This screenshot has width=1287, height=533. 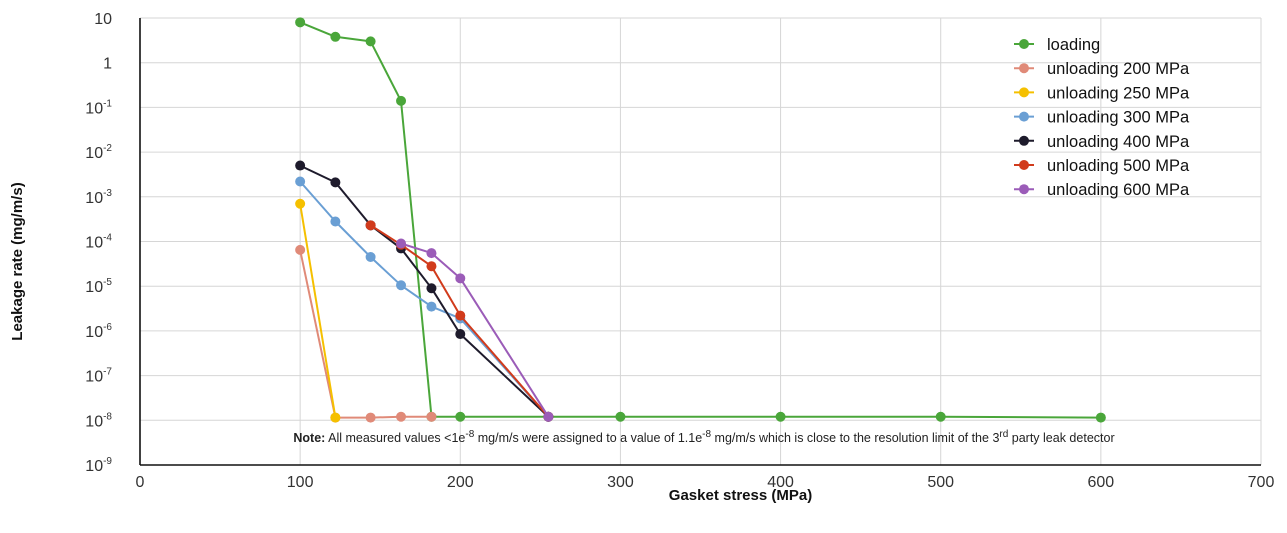 What do you see at coordinates (107, 64) in the screenshot?
I see `y-tick-label: 1` at bounding box center [107, 64].